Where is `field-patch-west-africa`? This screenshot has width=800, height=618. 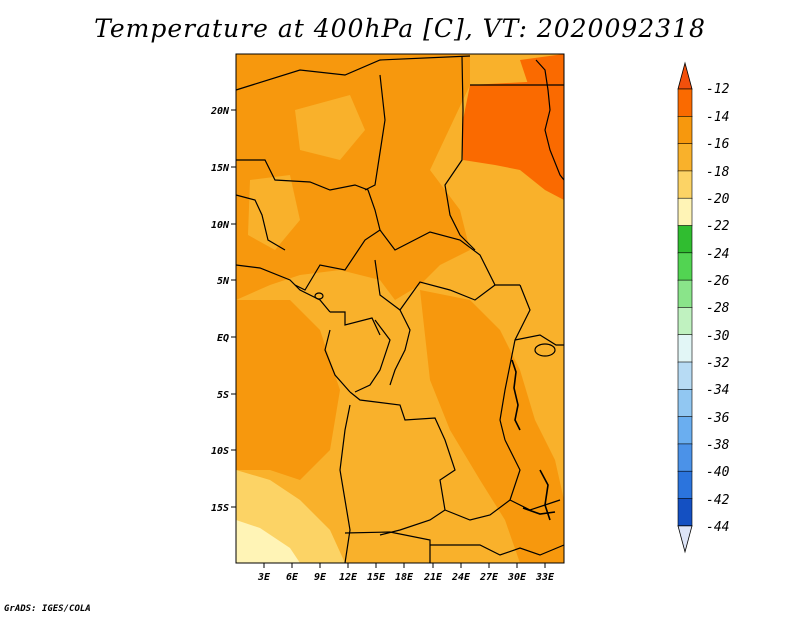 field-patch-west-africa is located at coordinates (274, 212).